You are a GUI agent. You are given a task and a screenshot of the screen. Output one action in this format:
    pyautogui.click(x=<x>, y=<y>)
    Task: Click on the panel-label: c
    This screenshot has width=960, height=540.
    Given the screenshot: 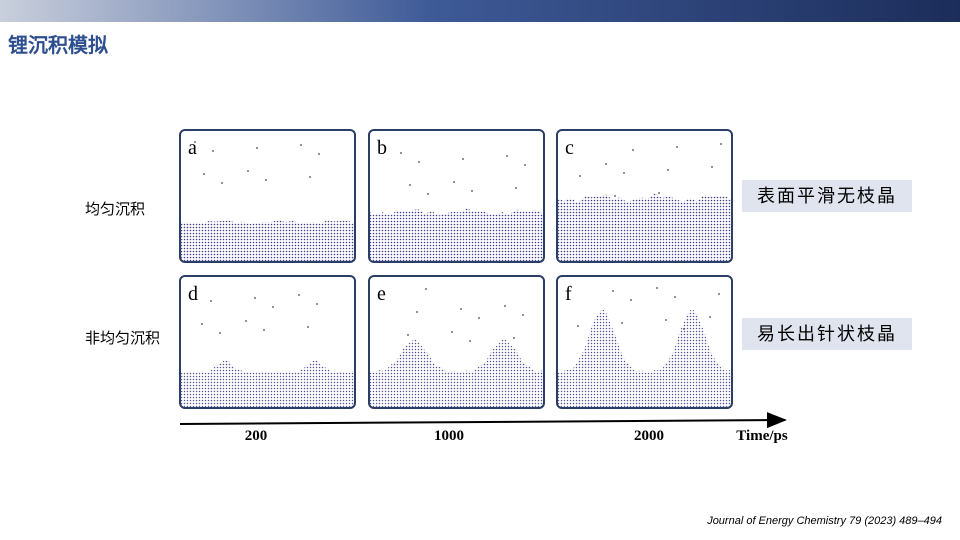 What is the action you would take?
    pyautogui.click(x=569, y=148)
    